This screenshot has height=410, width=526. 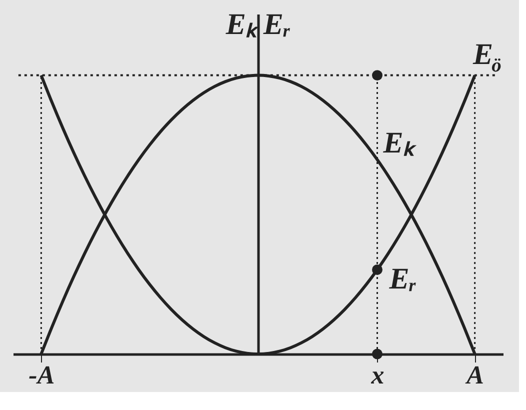 I want to click on x-tick-label: A, so click(x=474, y=375).